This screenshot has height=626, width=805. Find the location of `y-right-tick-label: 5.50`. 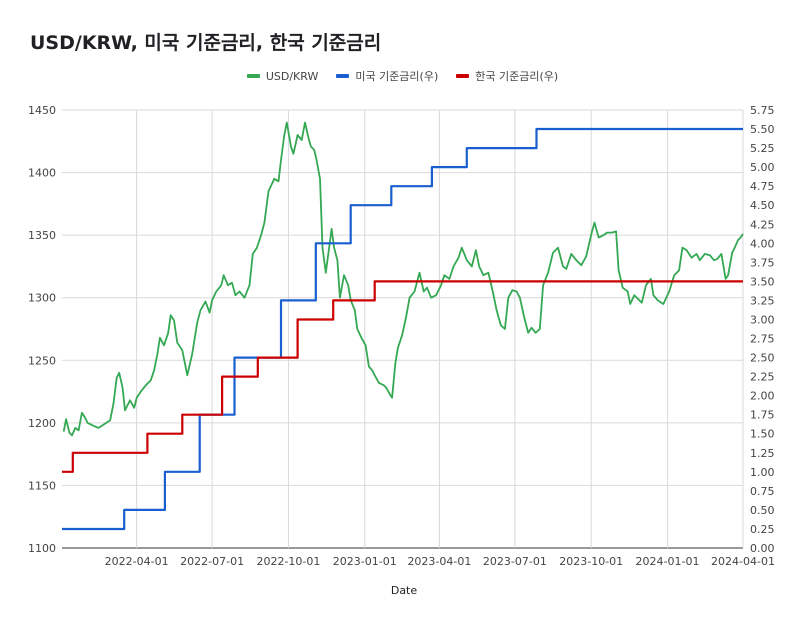

y-right-tick-label: 5.50 is located at coordinates (762, 129).